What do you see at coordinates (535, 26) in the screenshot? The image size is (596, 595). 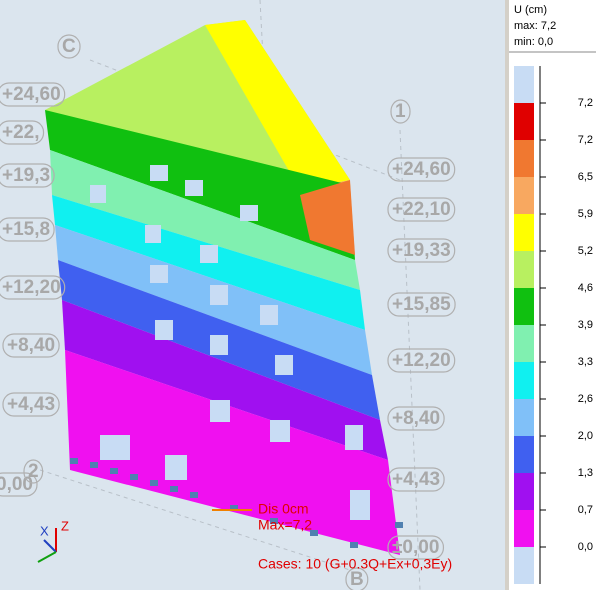 I see `legend-max: max: 7,2` at bounding box center [535, 26].